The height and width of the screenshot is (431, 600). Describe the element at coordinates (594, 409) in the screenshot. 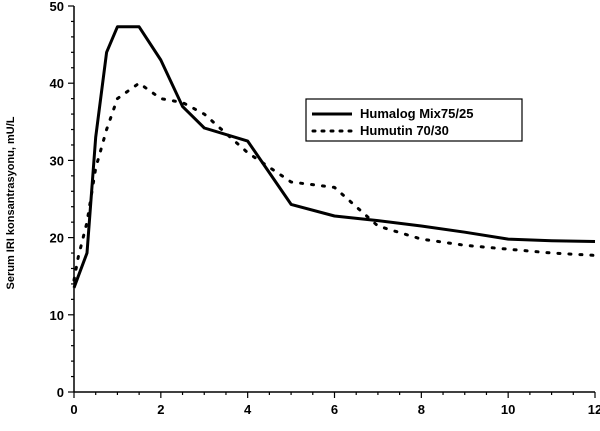

I see `x-tick-label: 12` at that location.